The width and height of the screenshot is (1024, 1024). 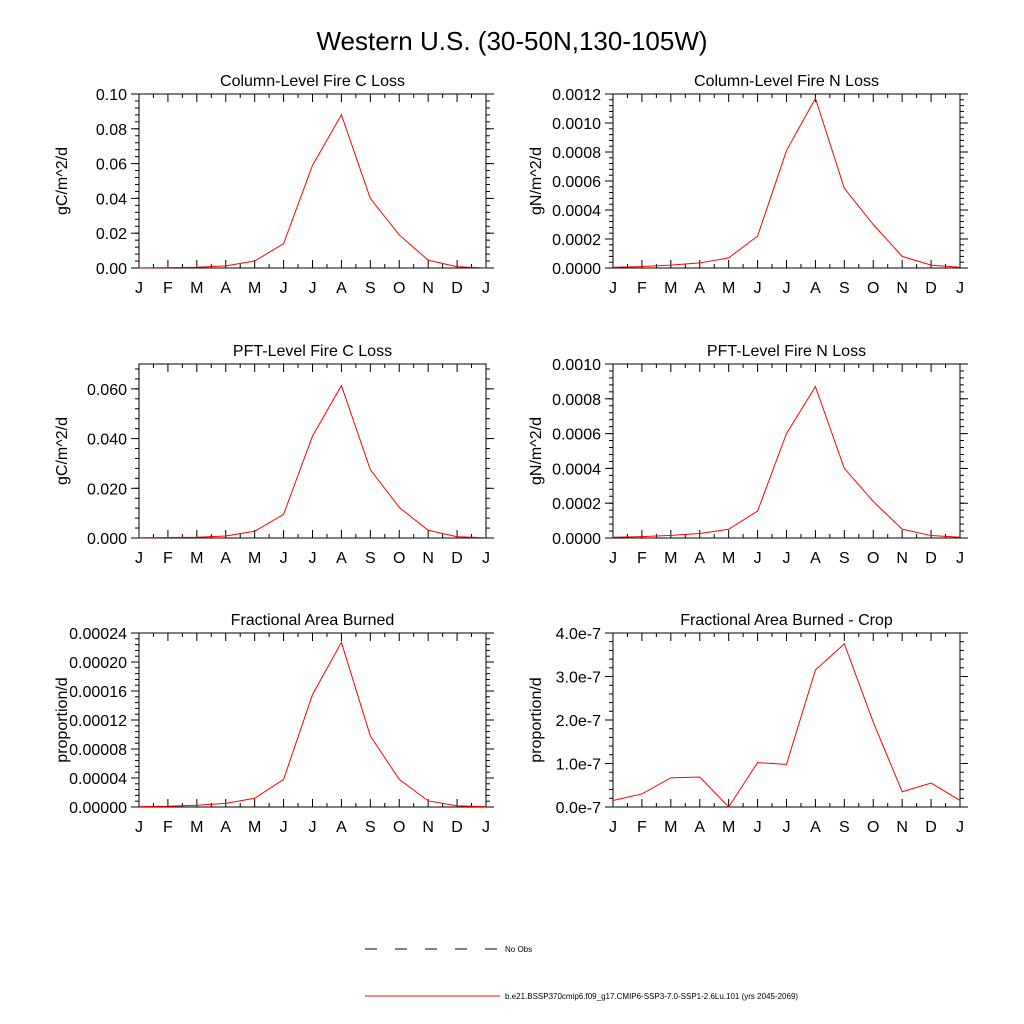 I want to click on y-tick-label: 0.0010, so click(x=576, y=124).